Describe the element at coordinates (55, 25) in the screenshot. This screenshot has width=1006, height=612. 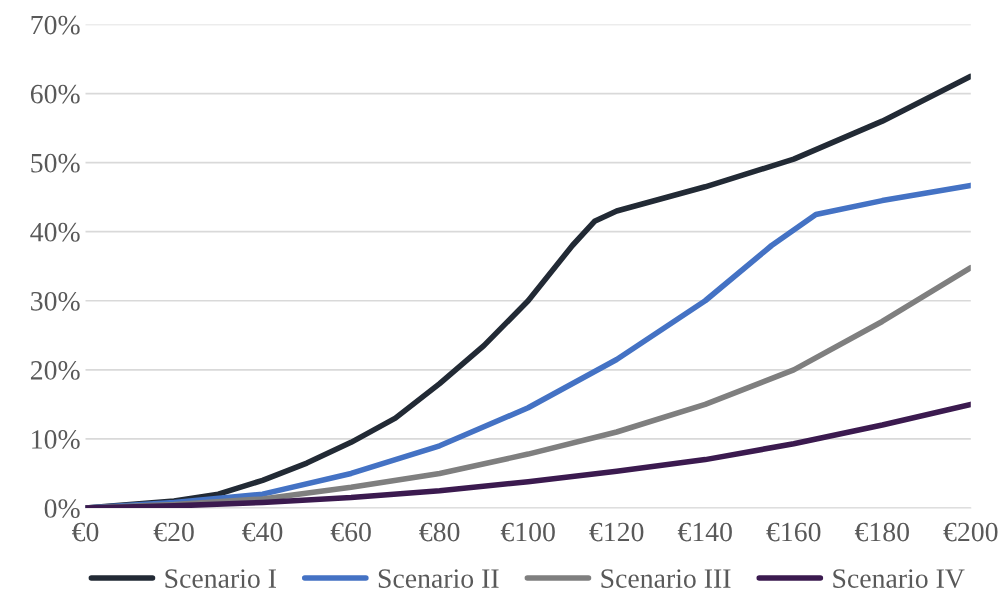
I see `y-tick-label: 70%` at that location.